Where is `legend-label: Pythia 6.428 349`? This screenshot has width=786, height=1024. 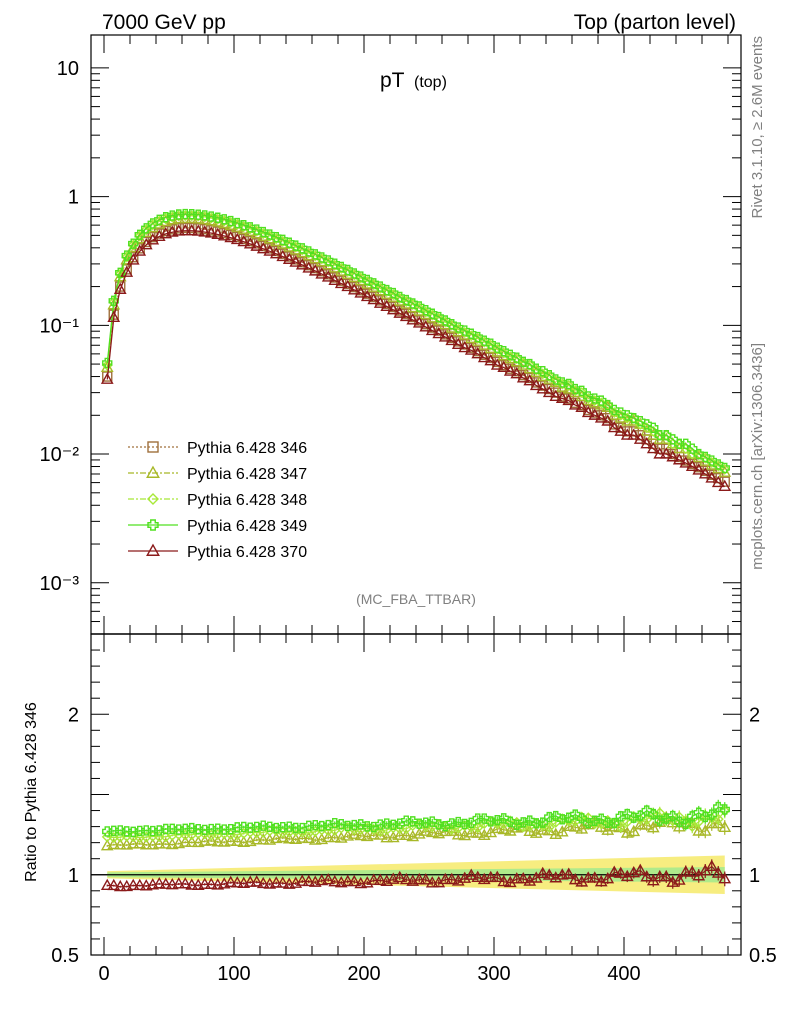 legend-label: Pythia 6.428 349 is located at coordinates (247, 526).